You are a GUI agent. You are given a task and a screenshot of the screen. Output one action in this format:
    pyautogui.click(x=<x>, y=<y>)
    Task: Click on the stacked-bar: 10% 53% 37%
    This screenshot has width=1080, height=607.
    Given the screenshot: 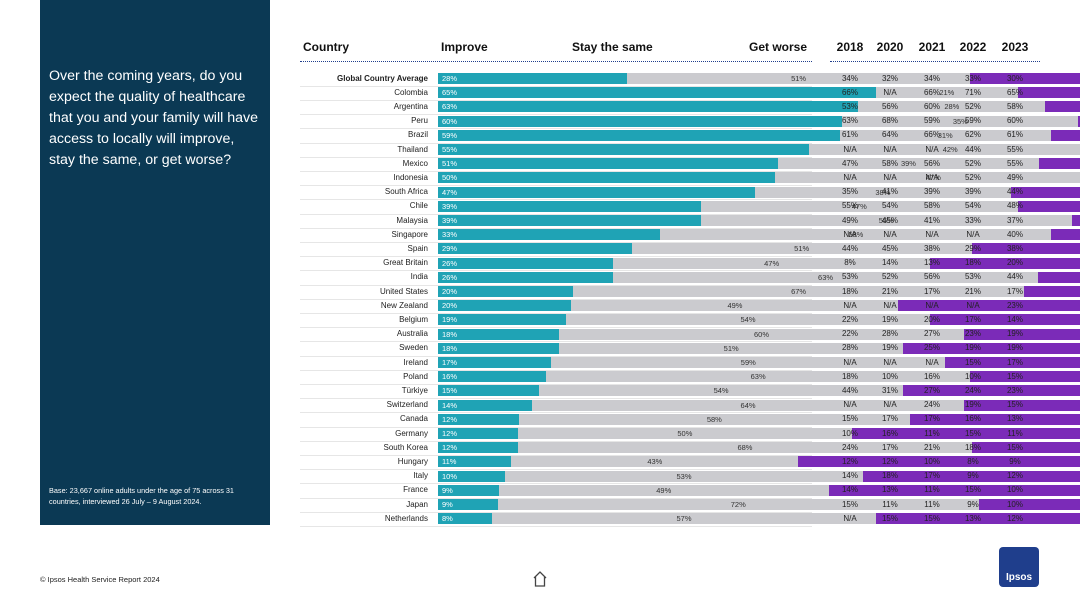 What is the action you would take?
    pyautogui.click(x=759, y=476)
    